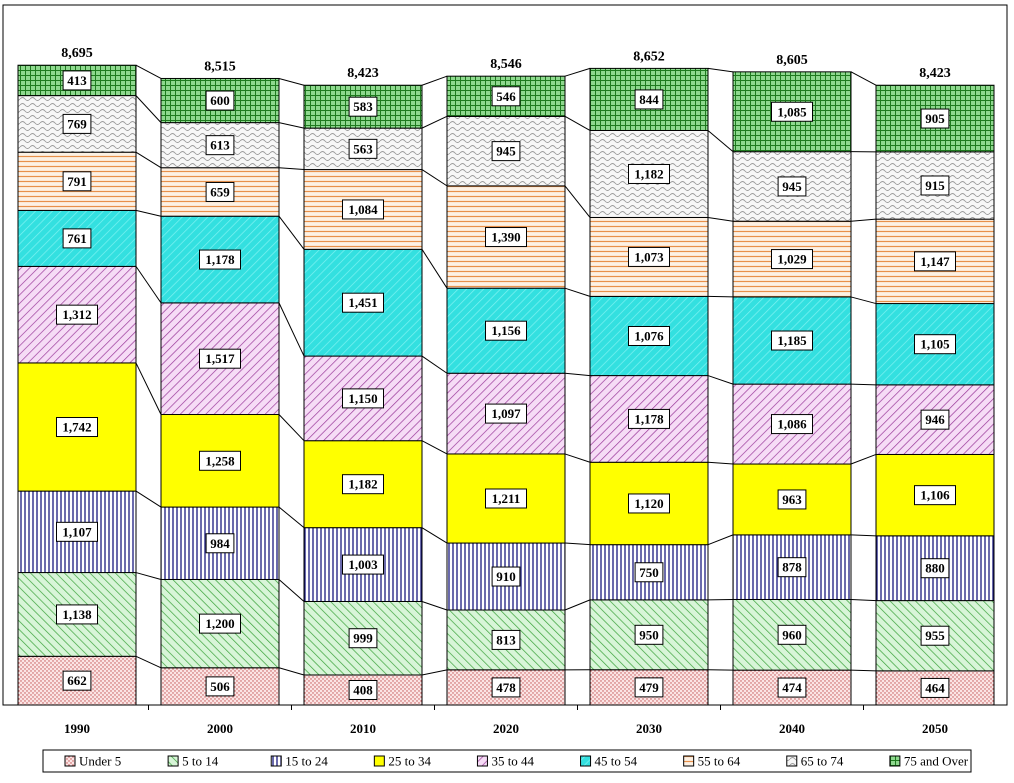 This screenshot has height=783, width=1014. I want to click on x-tick-label-2000: 2000, so click(220, 728).